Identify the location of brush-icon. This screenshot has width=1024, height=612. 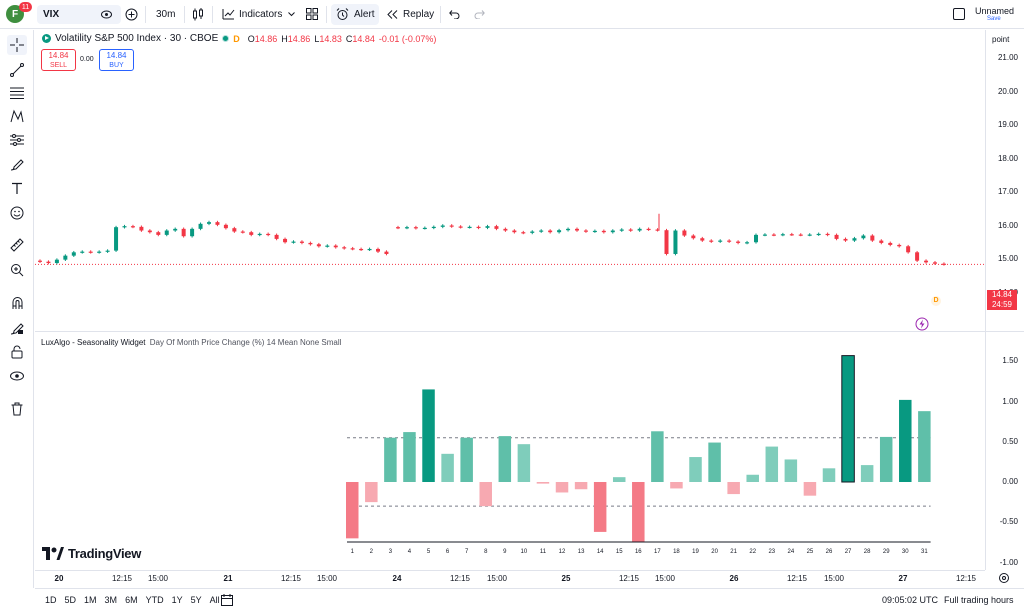
(17, 164).